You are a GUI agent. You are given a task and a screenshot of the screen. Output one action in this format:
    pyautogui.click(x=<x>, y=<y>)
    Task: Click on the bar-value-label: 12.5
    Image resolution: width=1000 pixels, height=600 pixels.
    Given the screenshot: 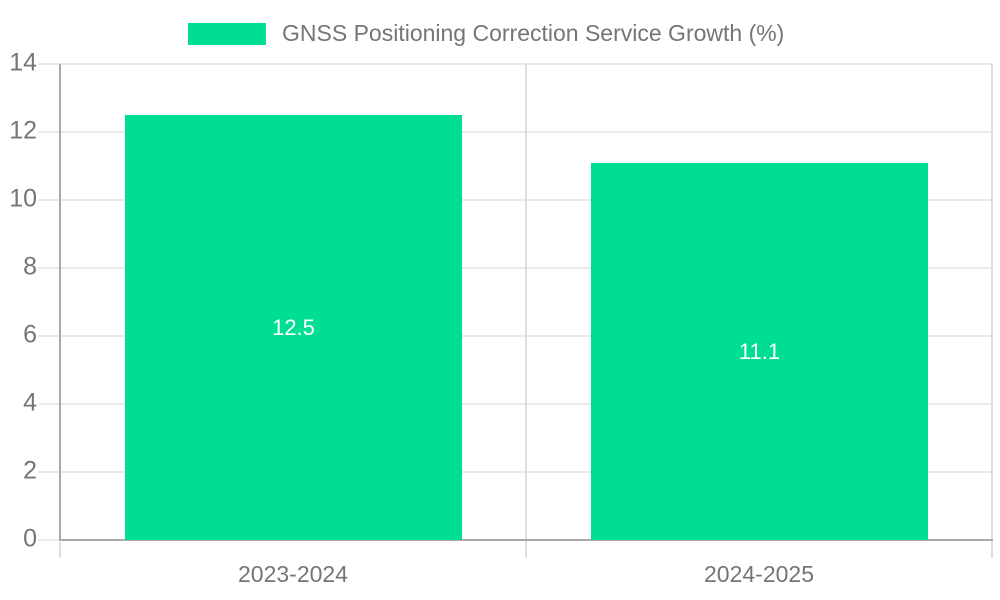 What is the action you would take?
    pyautogui.click(x=293, y=327)
    